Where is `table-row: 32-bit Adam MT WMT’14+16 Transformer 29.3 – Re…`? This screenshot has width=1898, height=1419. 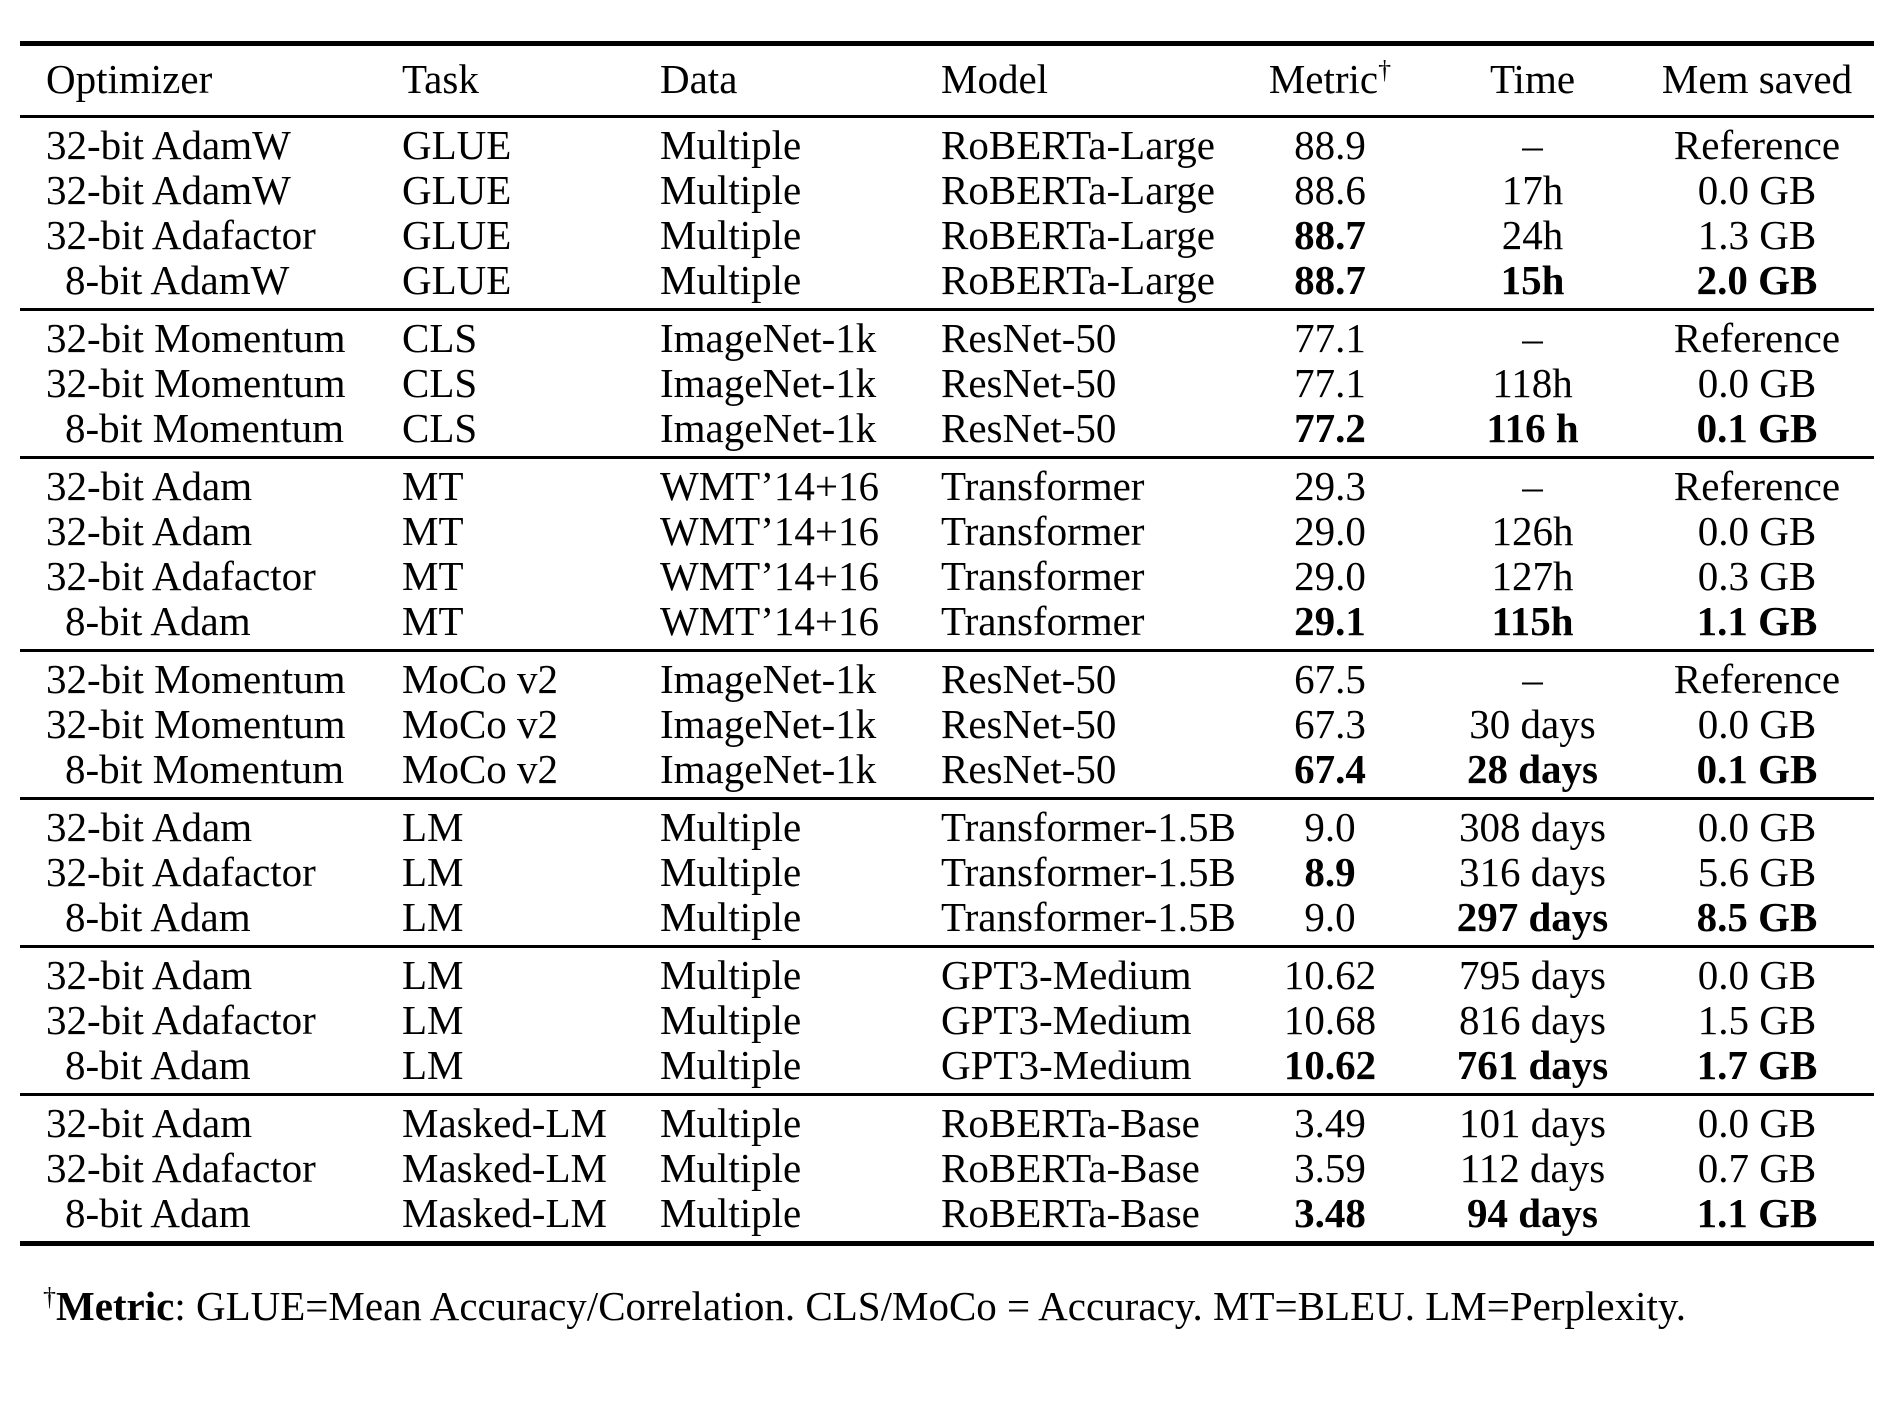 table-row: 32-bit Adam MT WMT’14+16 Transformer 29.3 – Re… is located at coordinates (947, 484).